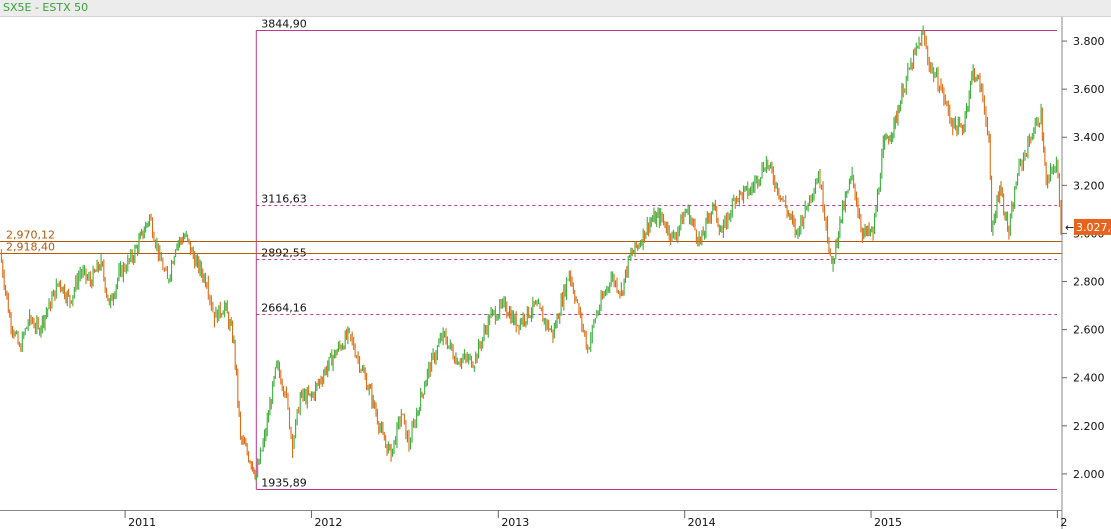 This screenshot has width=1111, height=529. What do you see at coordinates (1089, 378) in the screenshot?
I see `y-tick-label: 2.400` at bounding box center [1089, 378].